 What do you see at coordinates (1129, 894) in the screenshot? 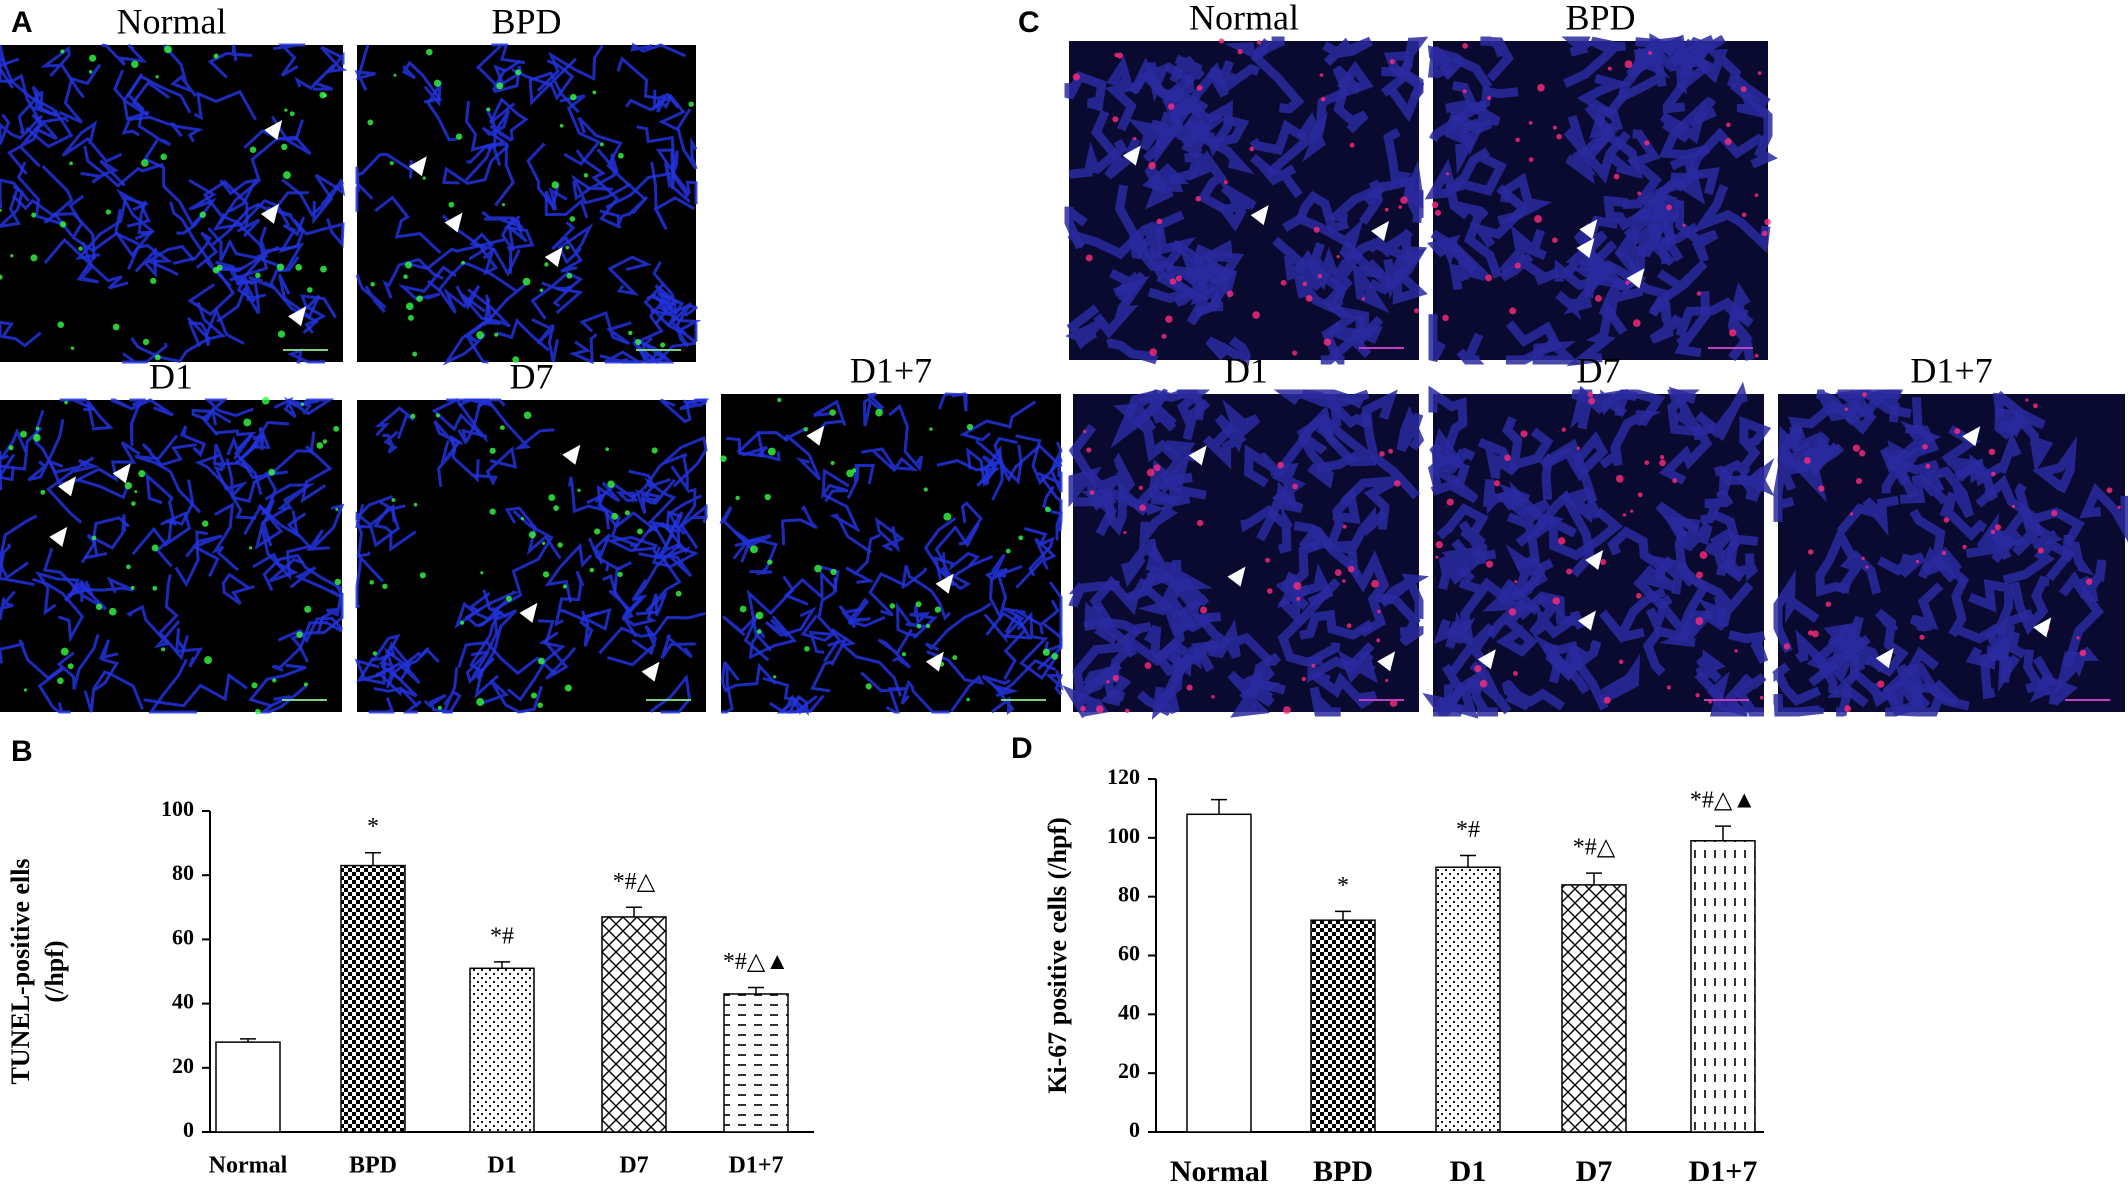
I see `y-tick-label: 80` at bounding box center [1129, 894].